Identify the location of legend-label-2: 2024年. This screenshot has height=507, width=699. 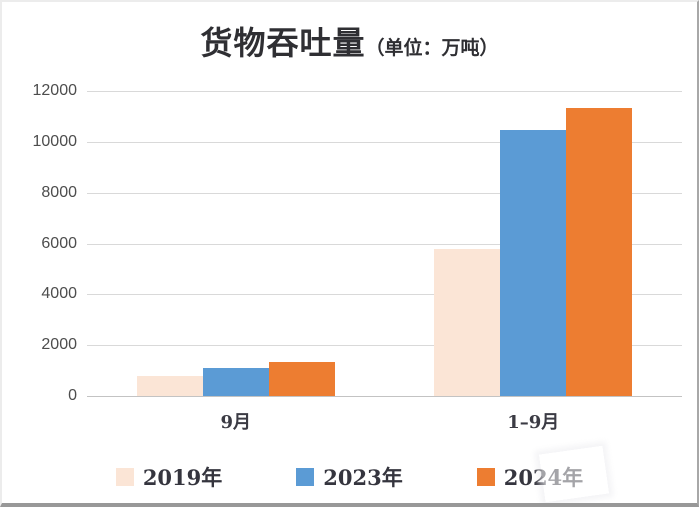
(543, 477).